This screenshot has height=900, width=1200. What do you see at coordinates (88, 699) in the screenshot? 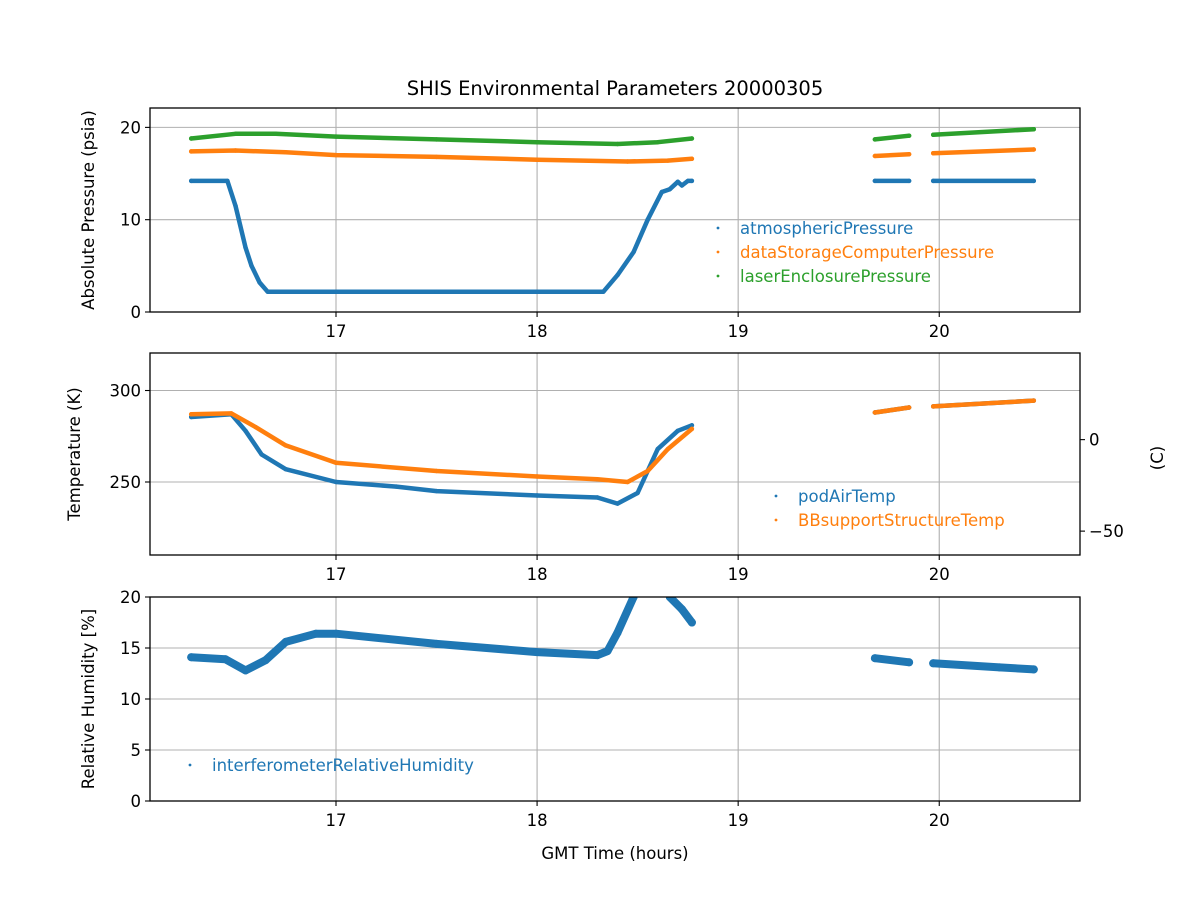
I see `y-axis-label: Relative Humidity [%]` at bounding box center [88, 699].